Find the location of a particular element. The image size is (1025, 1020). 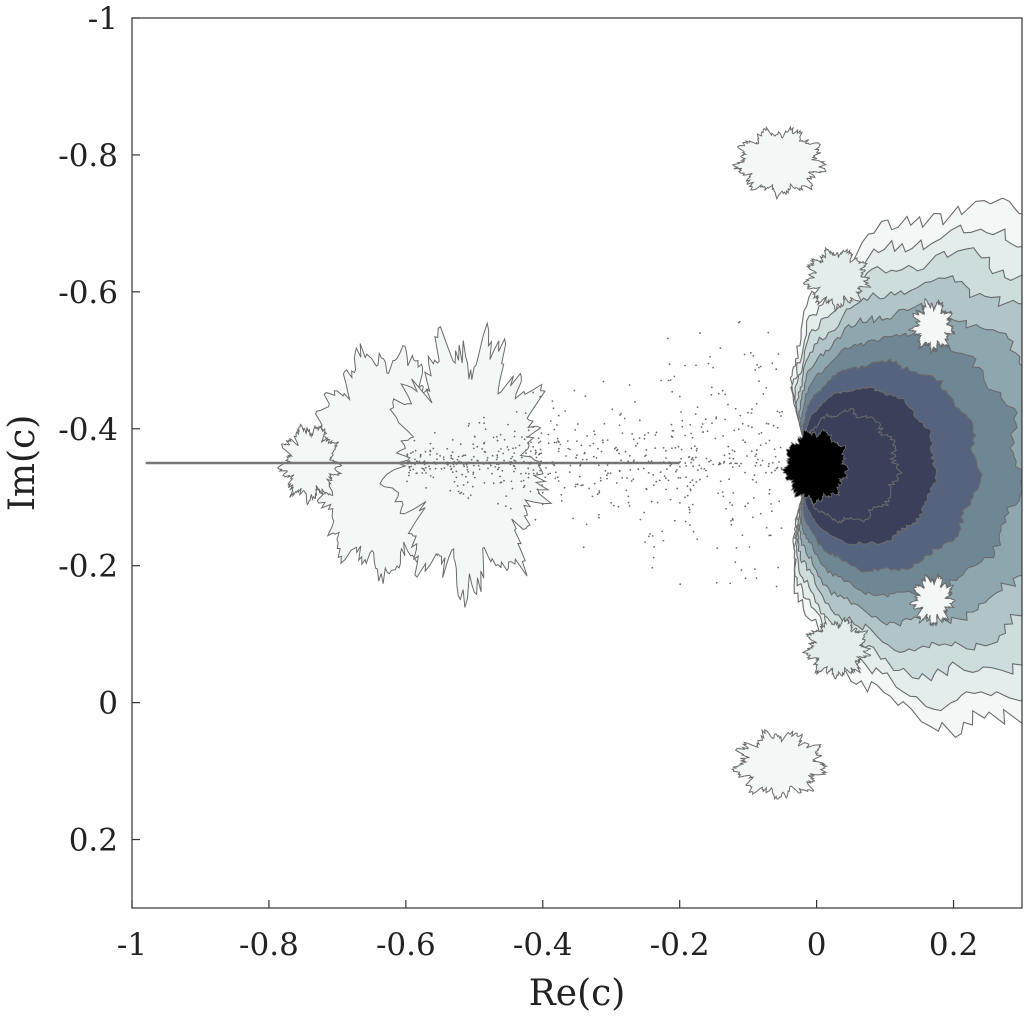

fractal-core-black is located at coordinates (815, 467).